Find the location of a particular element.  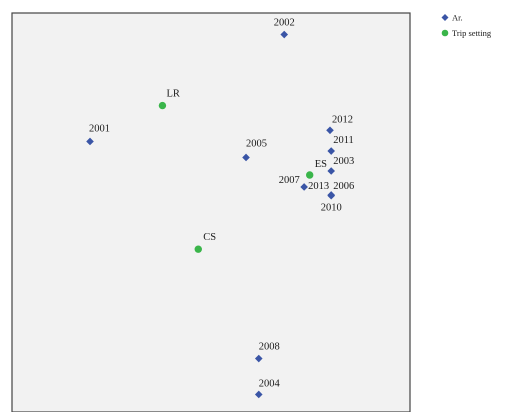

legend-label: Ar. is located at coordinates (457, 18).